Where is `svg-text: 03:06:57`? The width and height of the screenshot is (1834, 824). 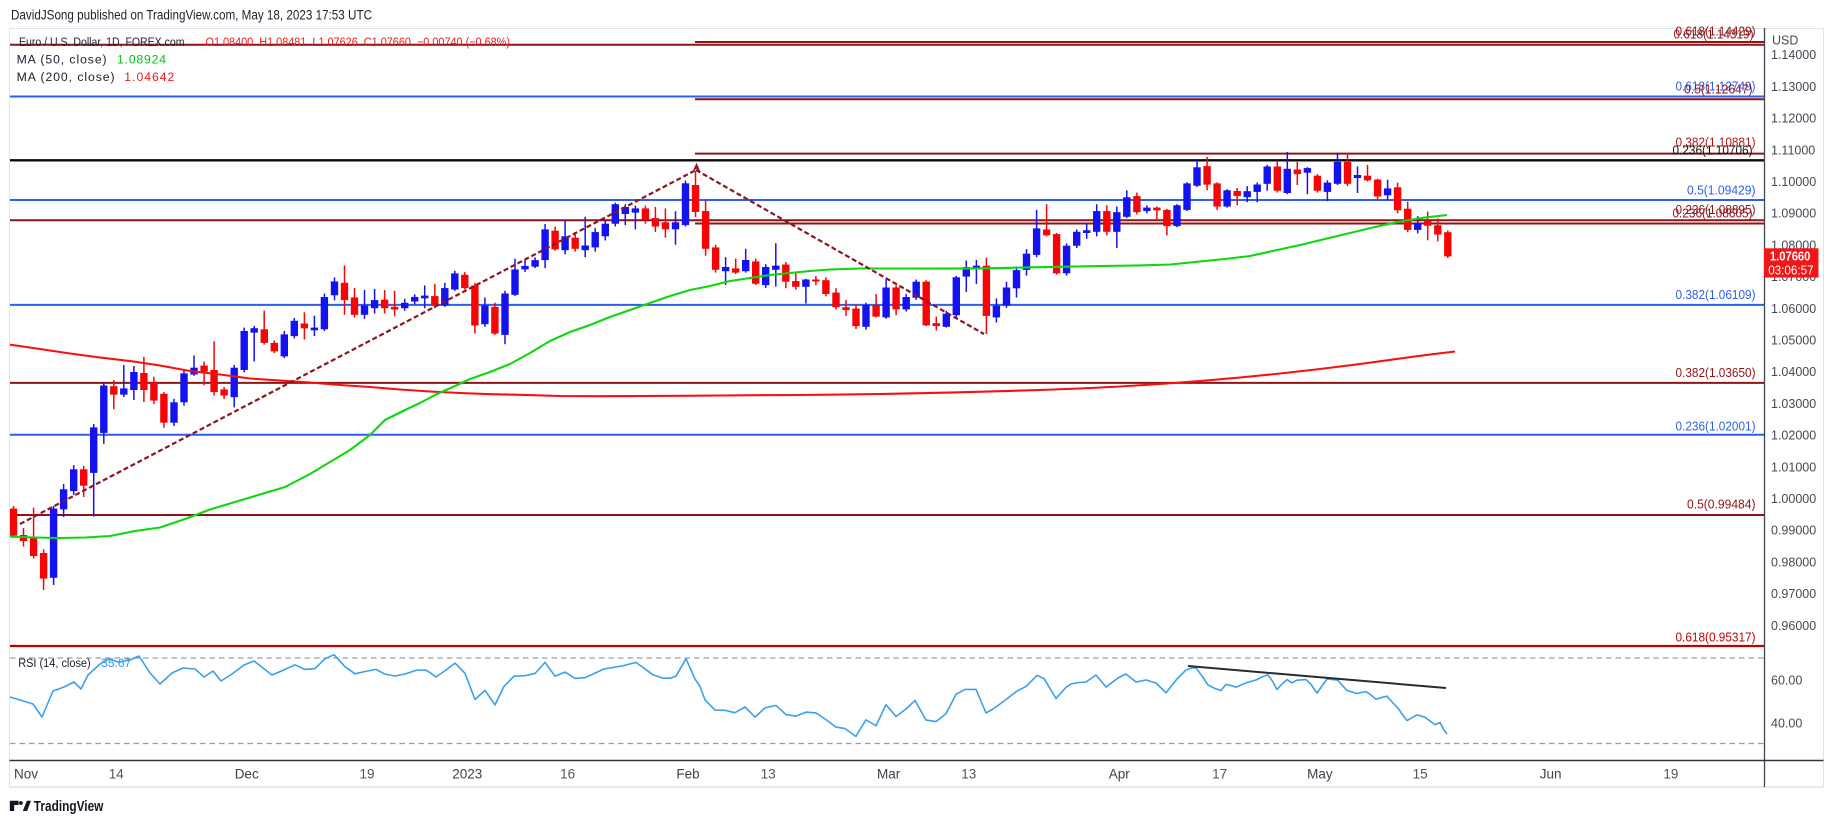 svg-text: 03:06:57 is located at coordinates (1790, 270).